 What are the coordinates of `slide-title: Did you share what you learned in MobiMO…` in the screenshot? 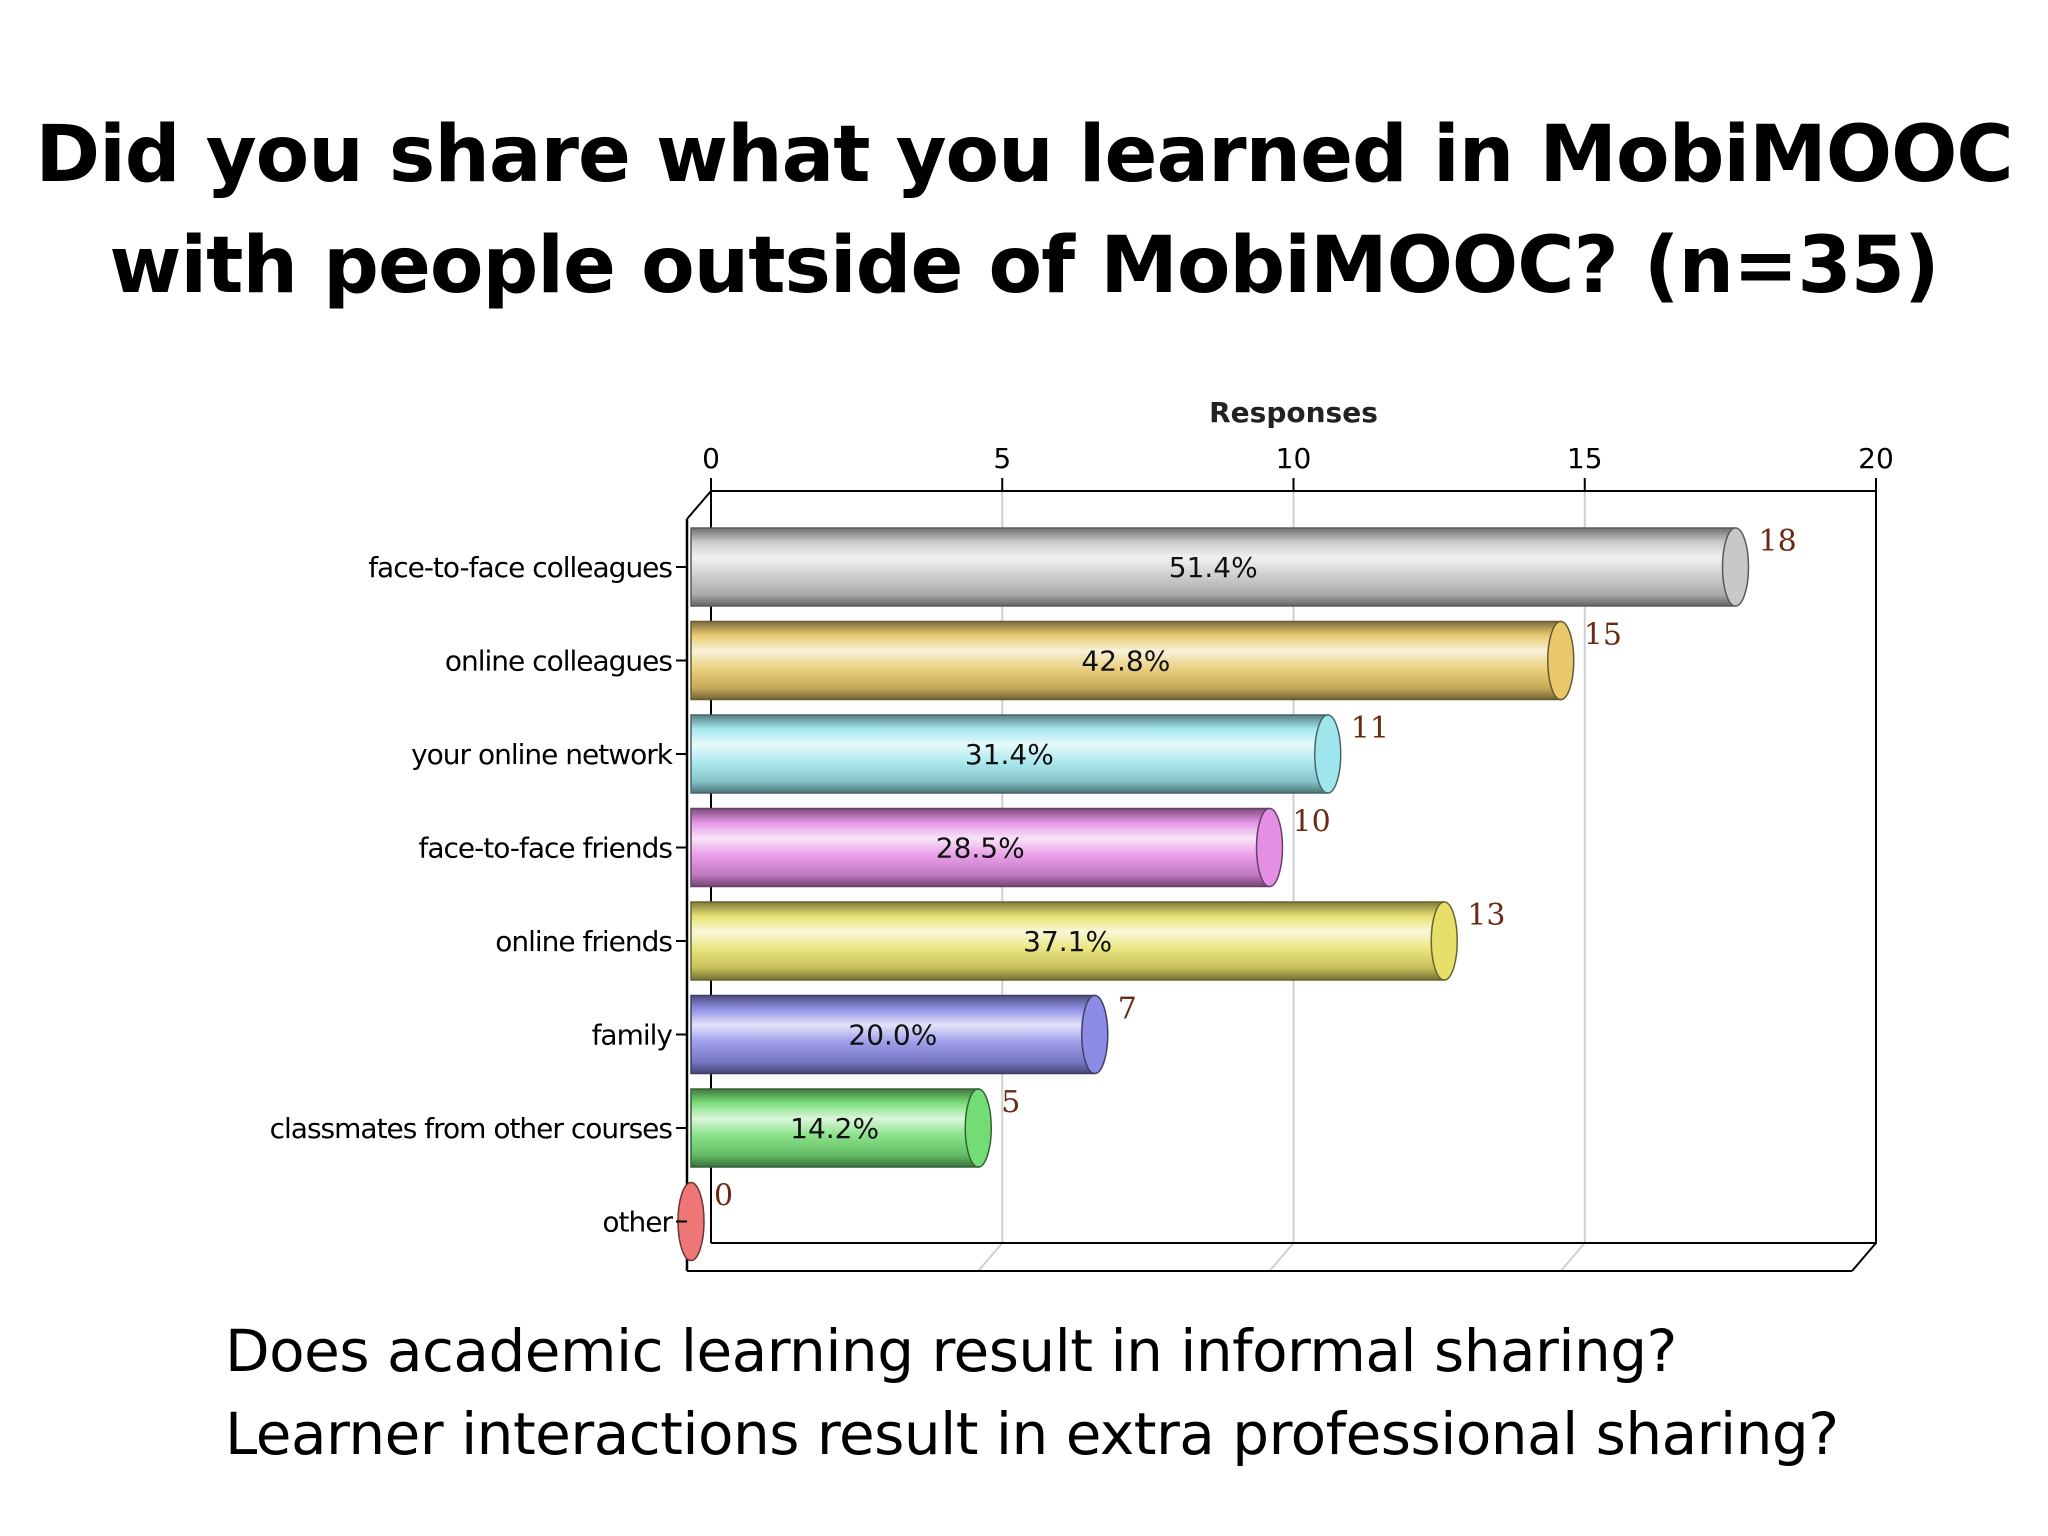 It's located at (1024, 211).